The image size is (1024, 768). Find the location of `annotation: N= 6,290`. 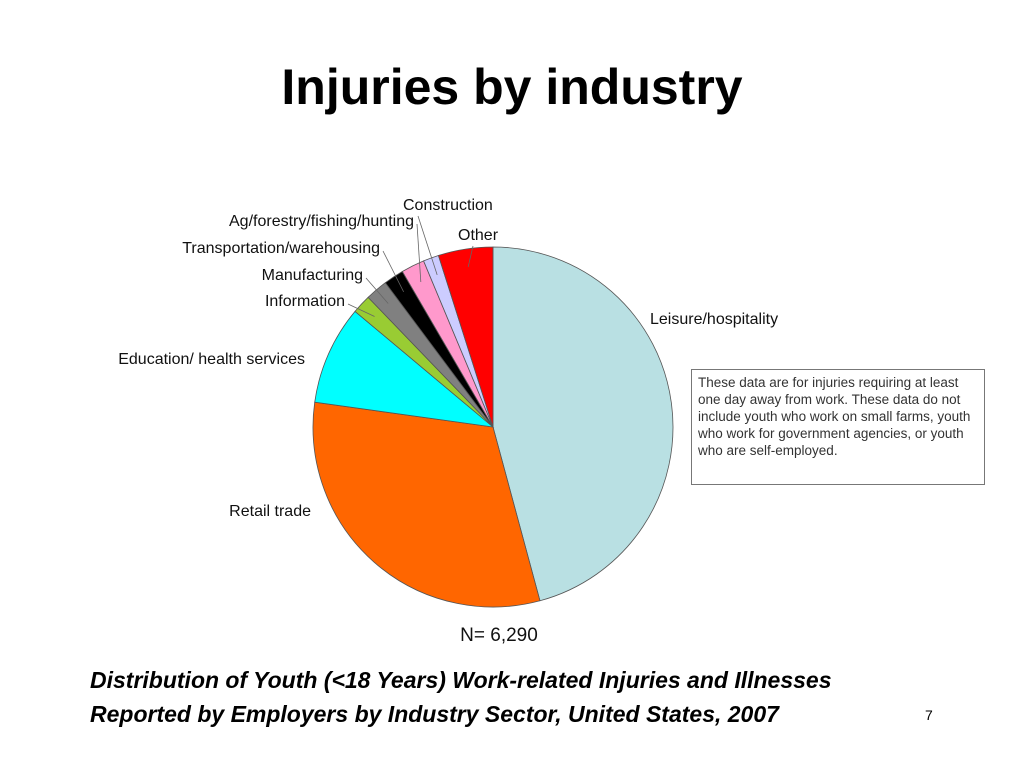

annotation: N= 6,290 is located at coordinates (499, 635).